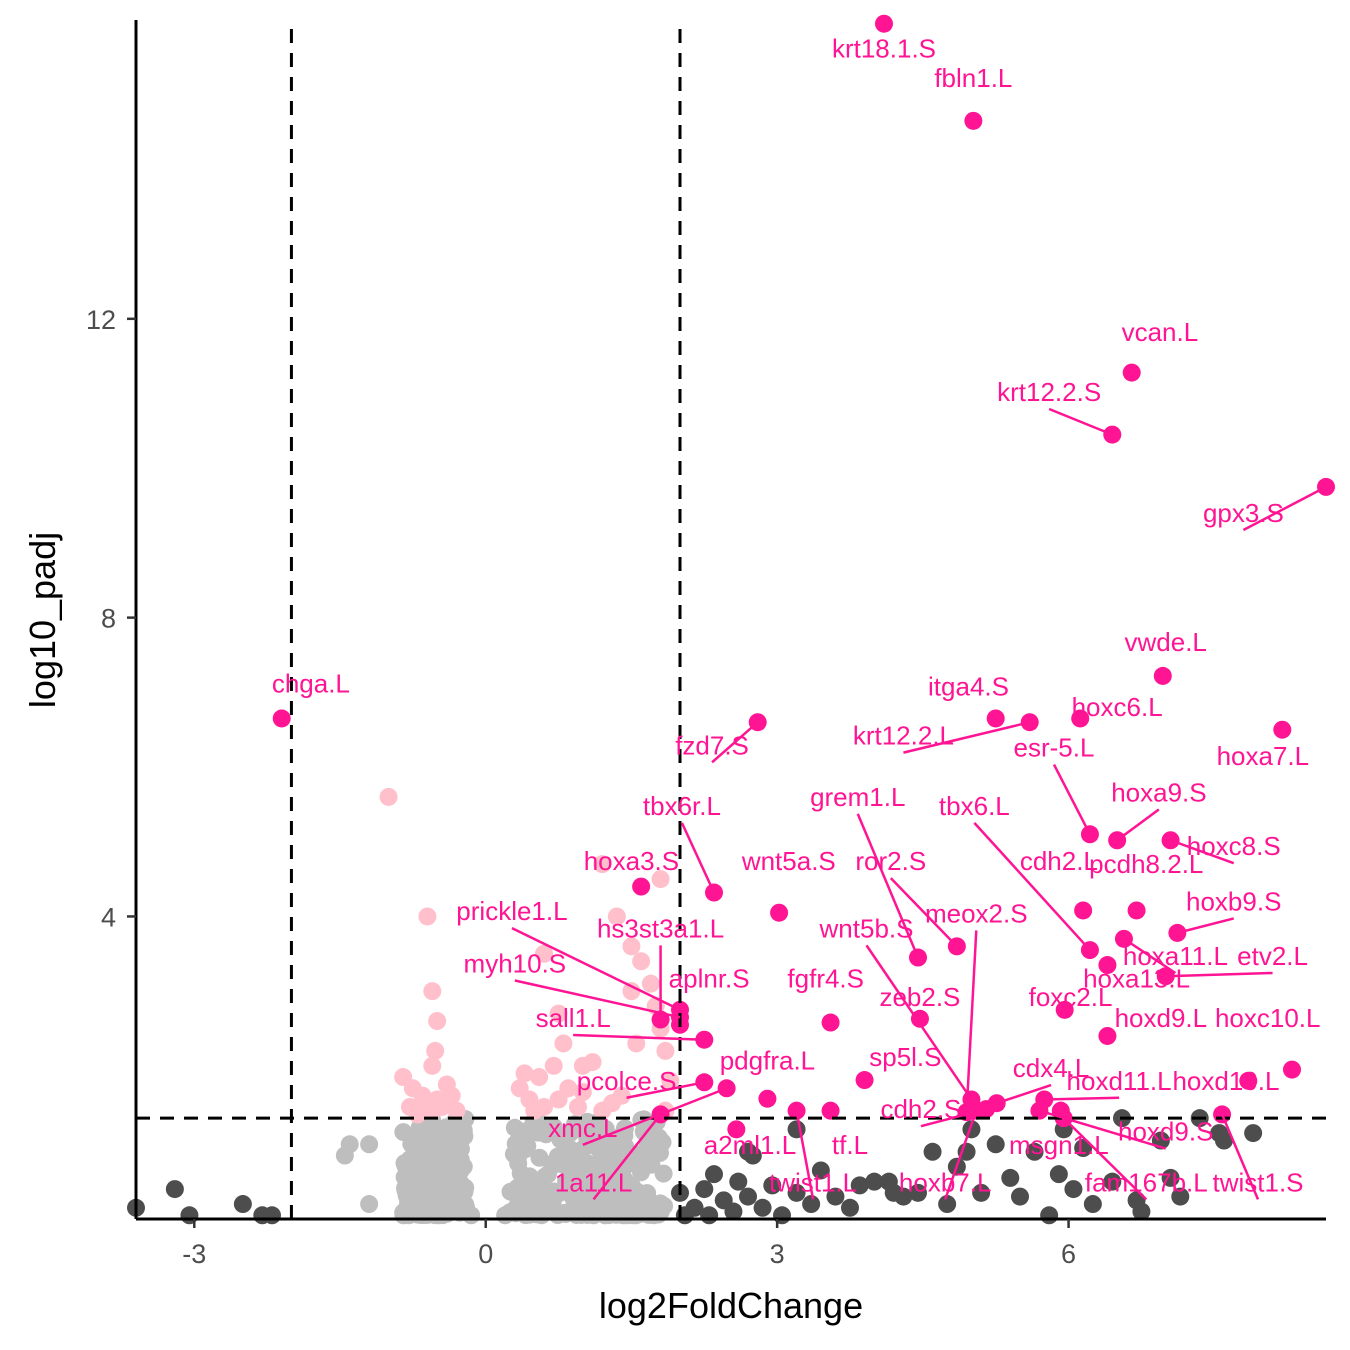  Describe the element at coordinates (767, 1061) in the screenshot. I see `gene-label: pdgfra.L` at that location.